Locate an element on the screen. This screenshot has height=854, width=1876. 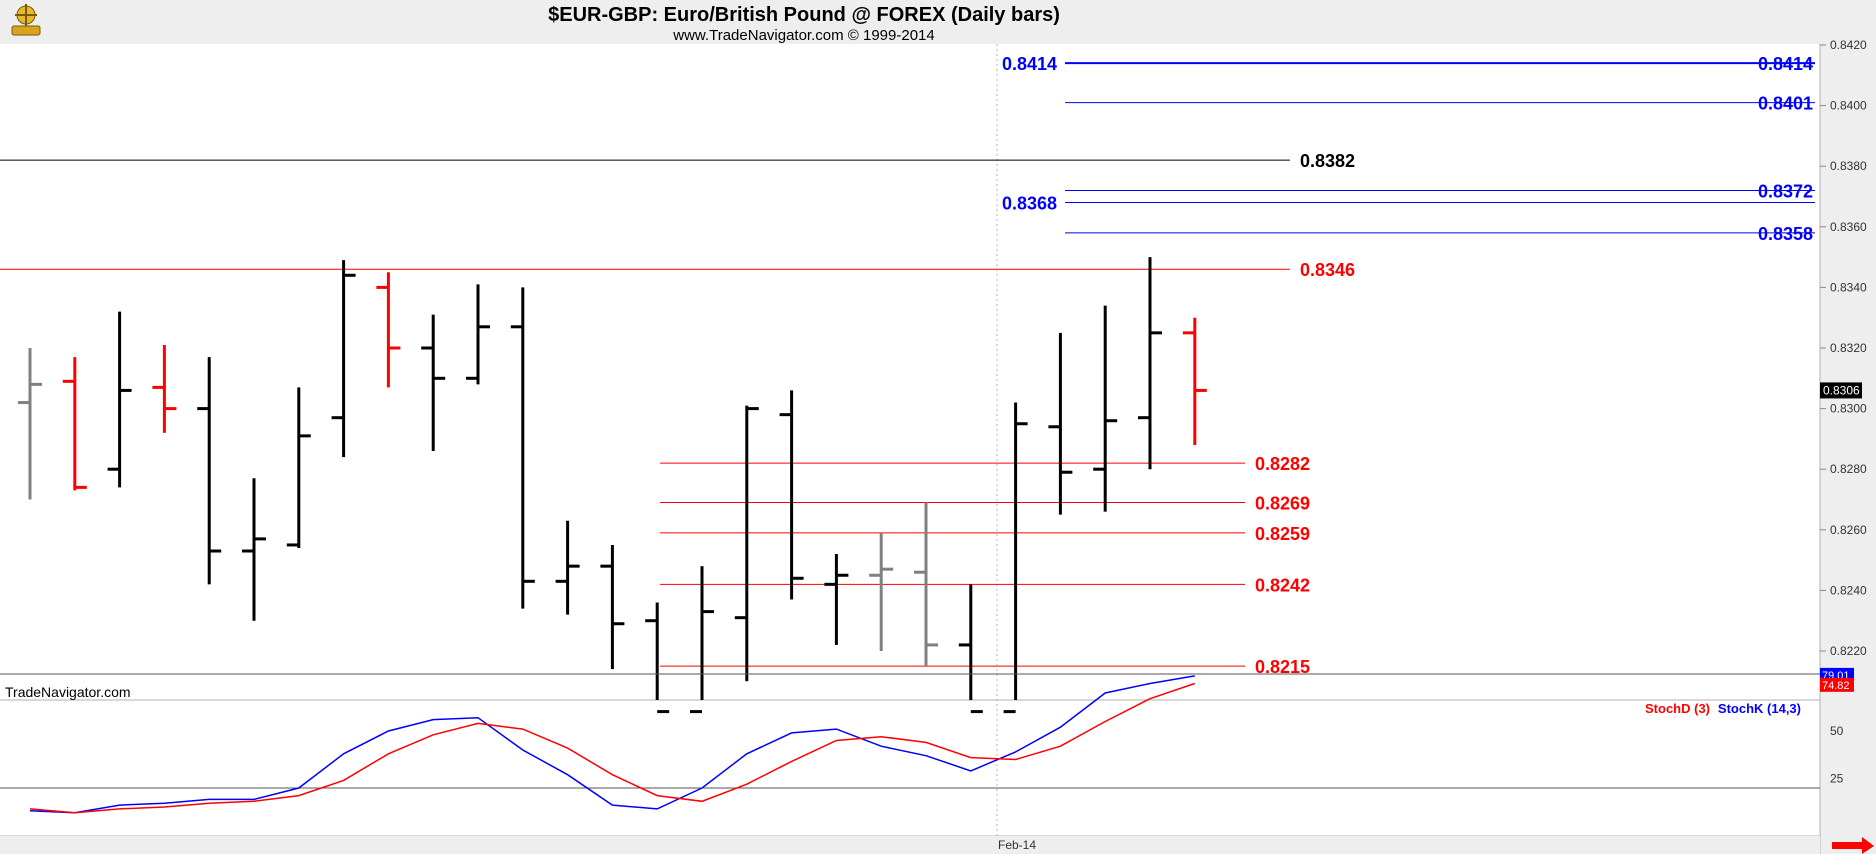
price-tick-label: 0.8260 is located at coordinates (1848, 530).